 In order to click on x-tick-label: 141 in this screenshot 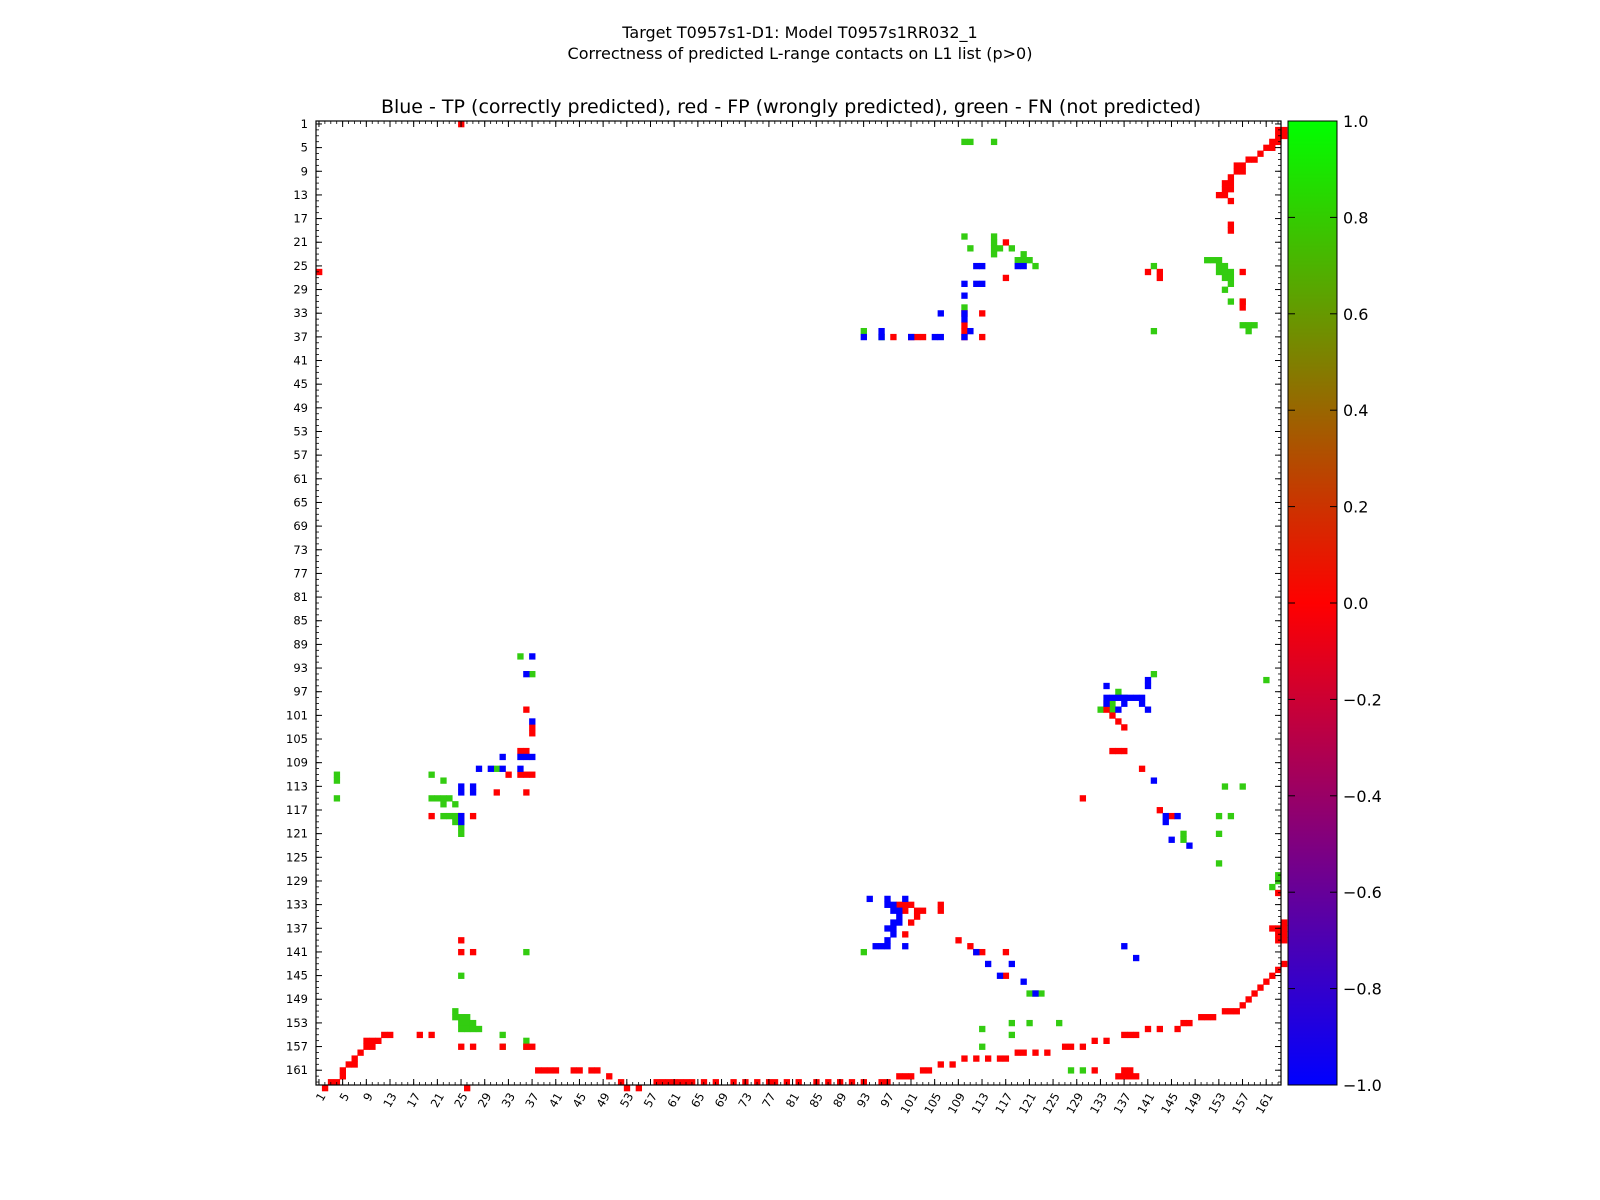, I will do `click(1145, 1103)`.